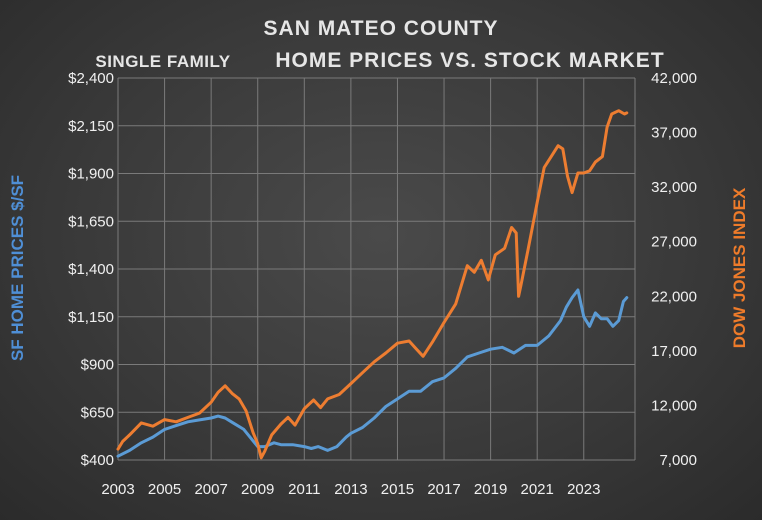  Describe the element at coordinates (257, 489) in the screenshot. I see `x-tick-label: 2009` at that location.